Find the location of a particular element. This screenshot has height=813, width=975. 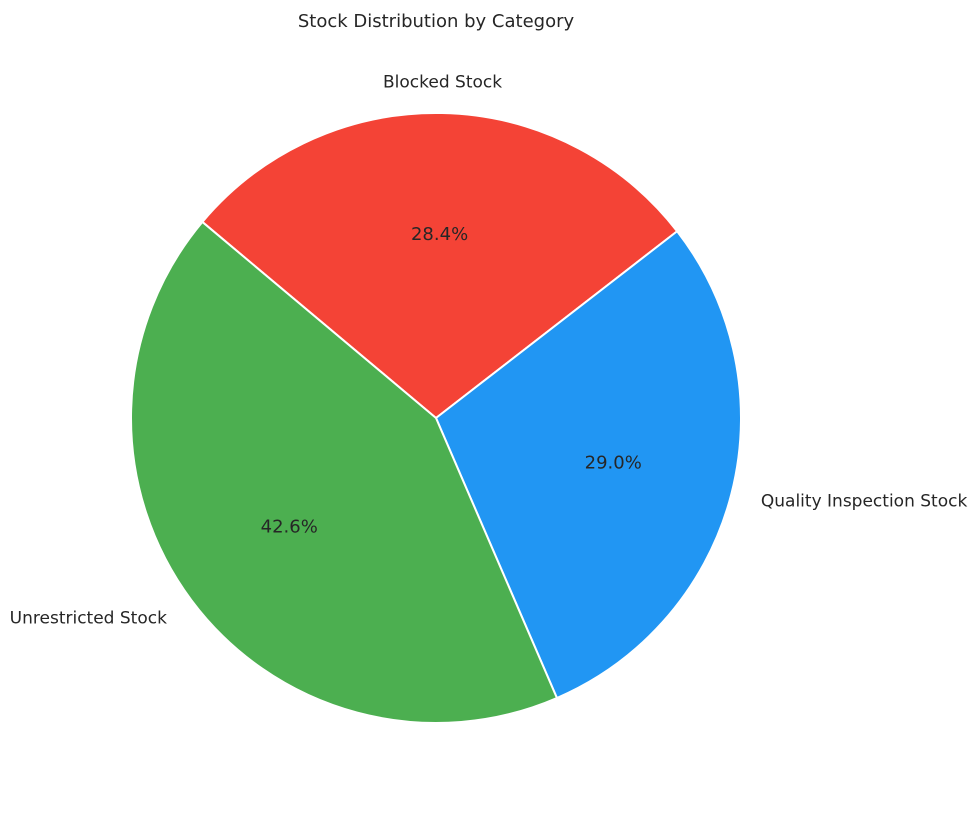

pie-percent-label-unrestricted-stock: 42.6% is located at coordinates (289, 526).